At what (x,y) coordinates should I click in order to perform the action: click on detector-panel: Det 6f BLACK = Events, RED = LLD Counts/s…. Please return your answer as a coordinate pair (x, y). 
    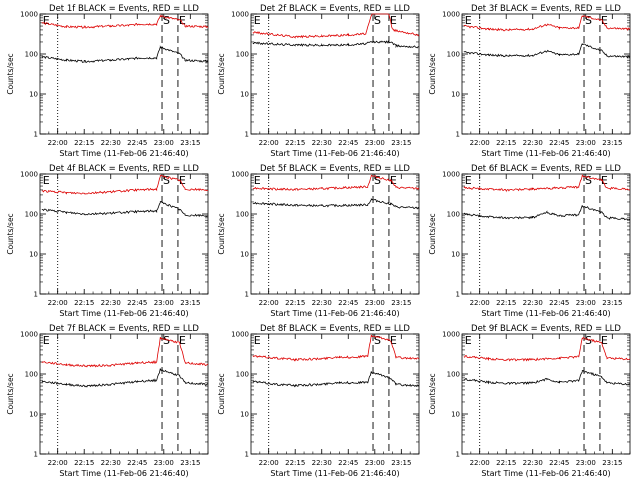
    Looking at the image, I should click on (529, 241).